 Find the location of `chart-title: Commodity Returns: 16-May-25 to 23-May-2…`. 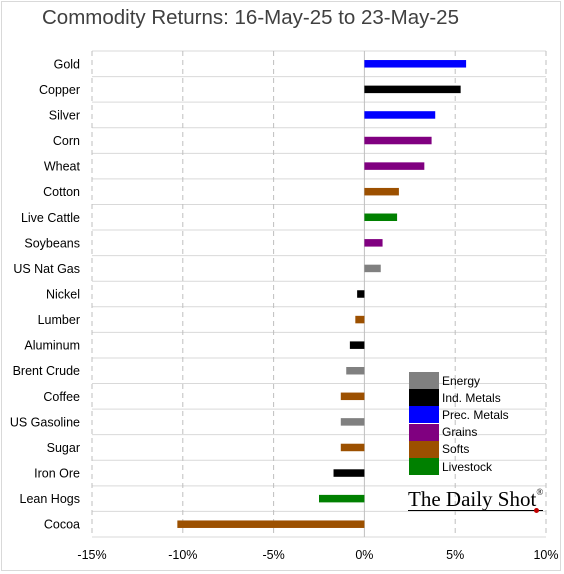

chart-title: Commodity Returns: 16-May-25 to 23-May-2… is located at coordinates (250, 17).